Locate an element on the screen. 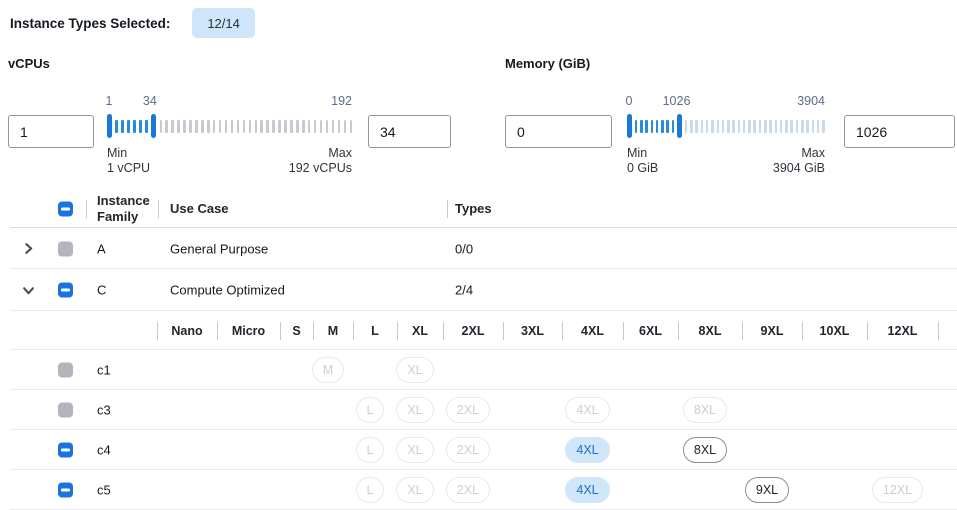 This screenshot has height=510, width=957. memory-slider-track is located at coordinates (726, 126).